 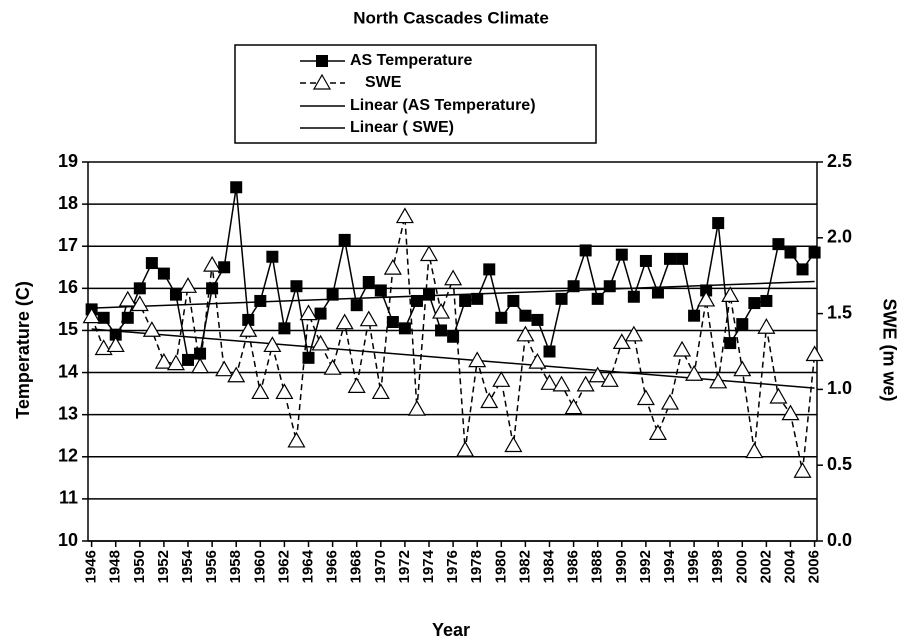 I want to click on x-tick-label: 1958, so click(x=235, y=566).